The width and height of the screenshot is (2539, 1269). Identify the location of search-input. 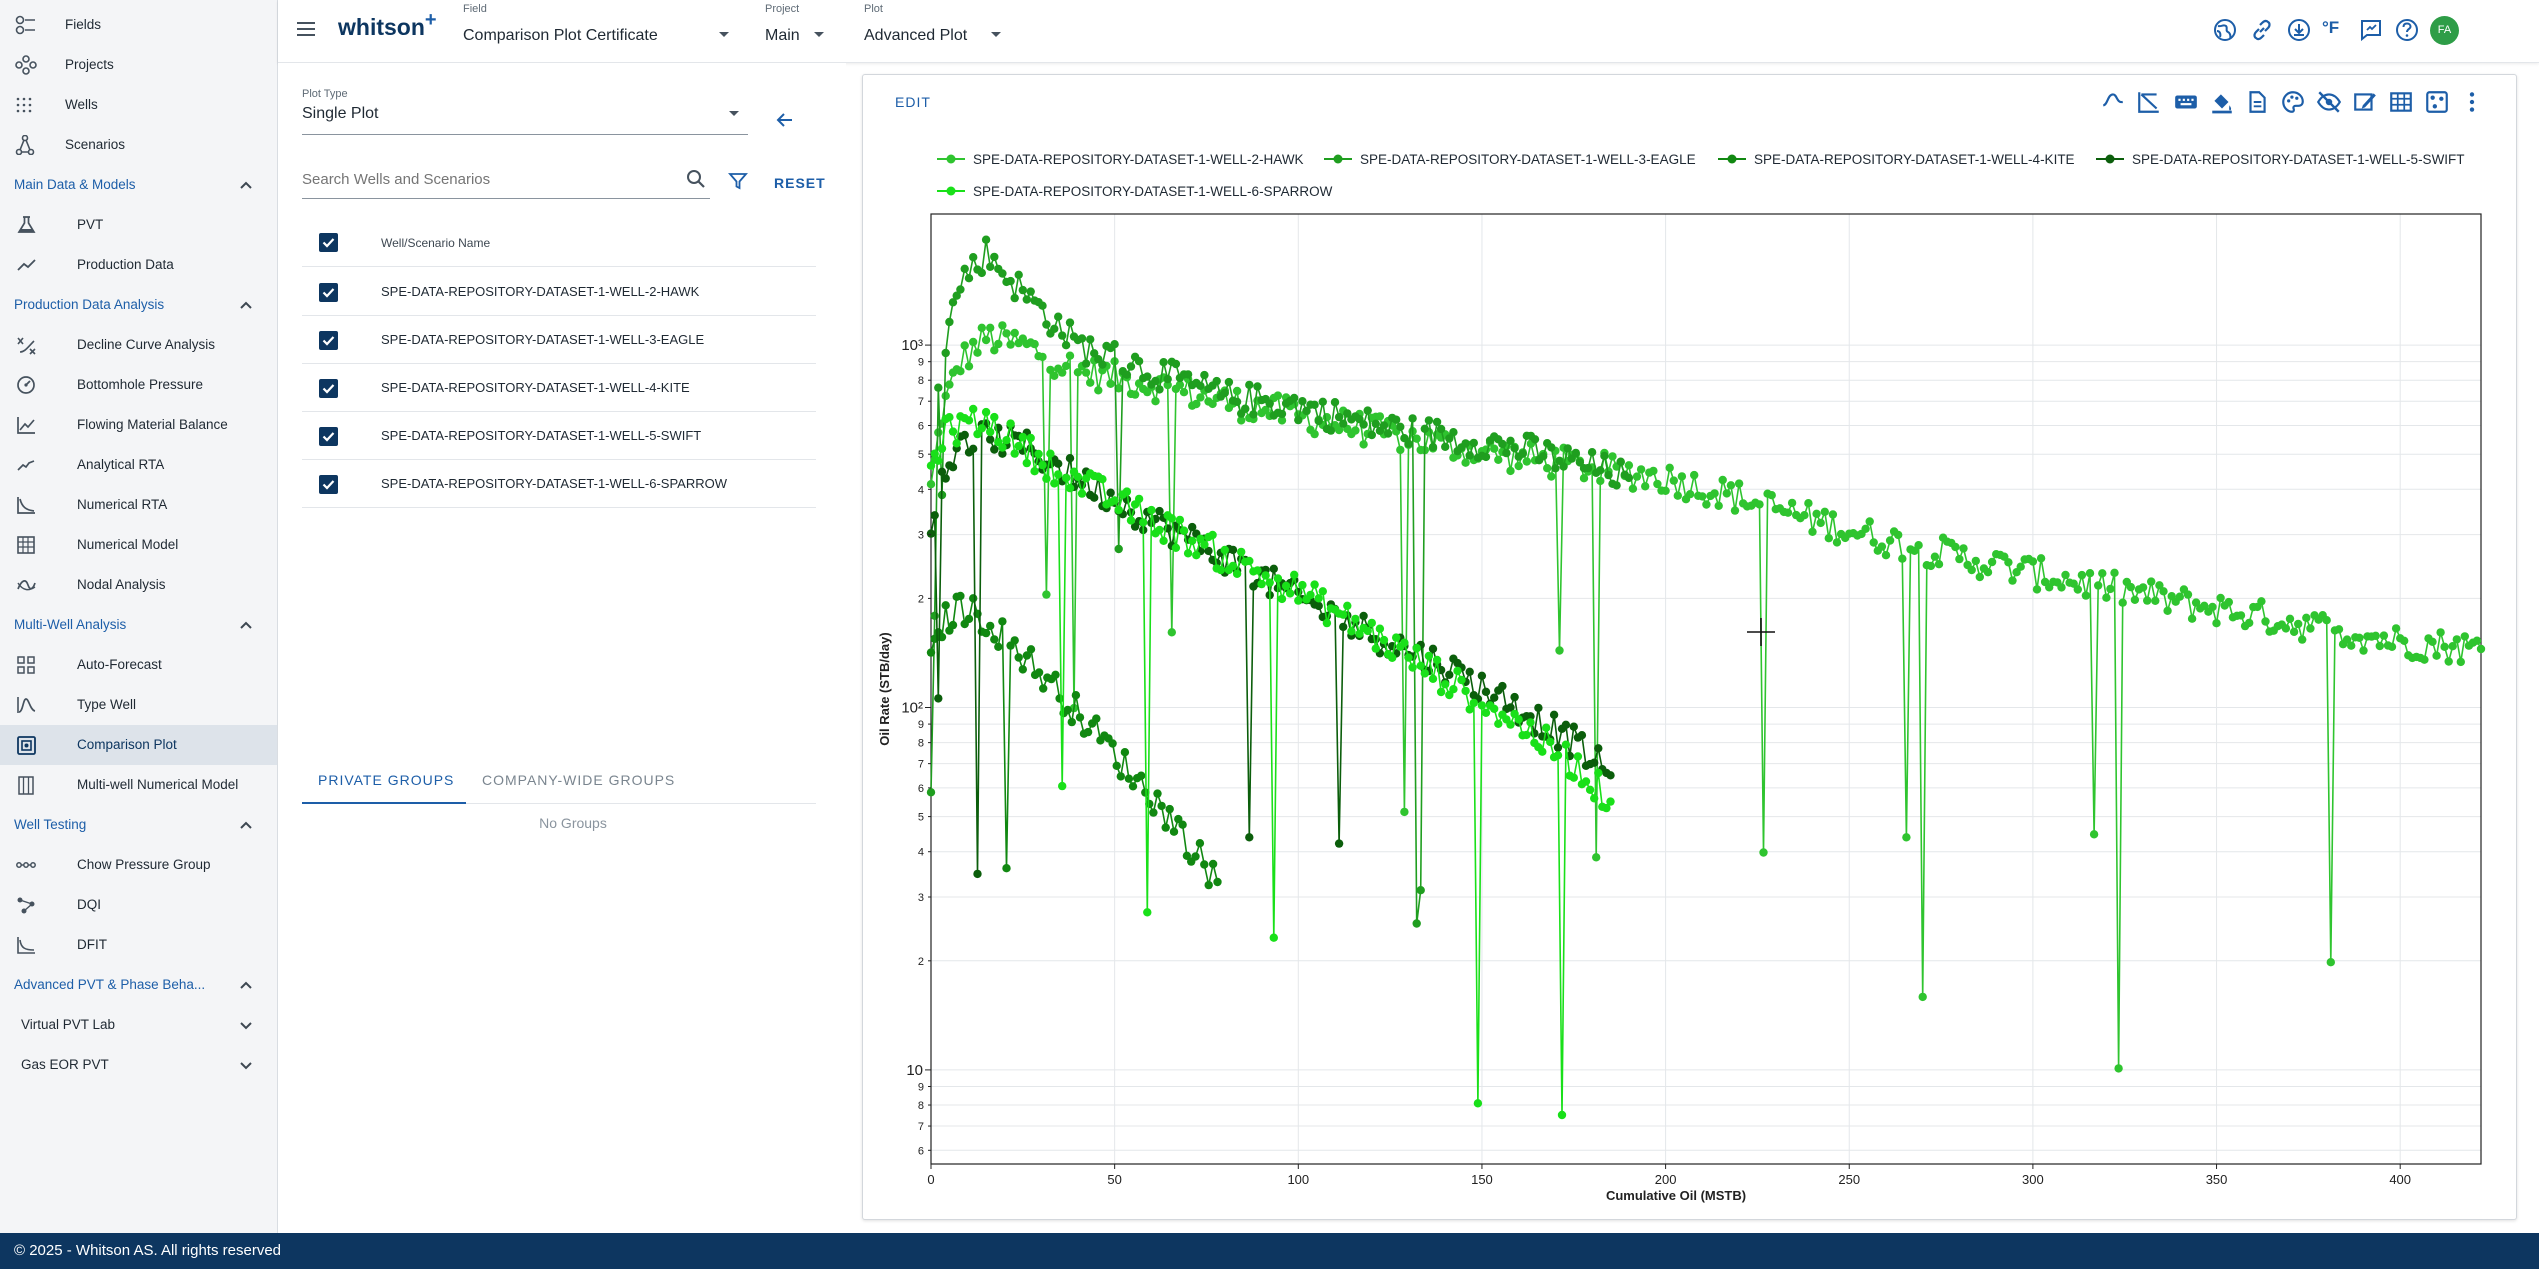
(487, 179).